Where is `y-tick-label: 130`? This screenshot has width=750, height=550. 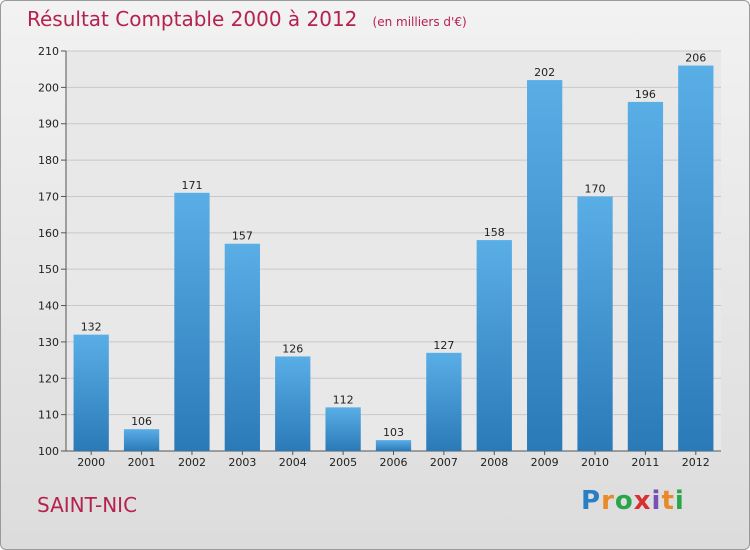 y-tick-label: 130 is located at coordinates (48, 342).